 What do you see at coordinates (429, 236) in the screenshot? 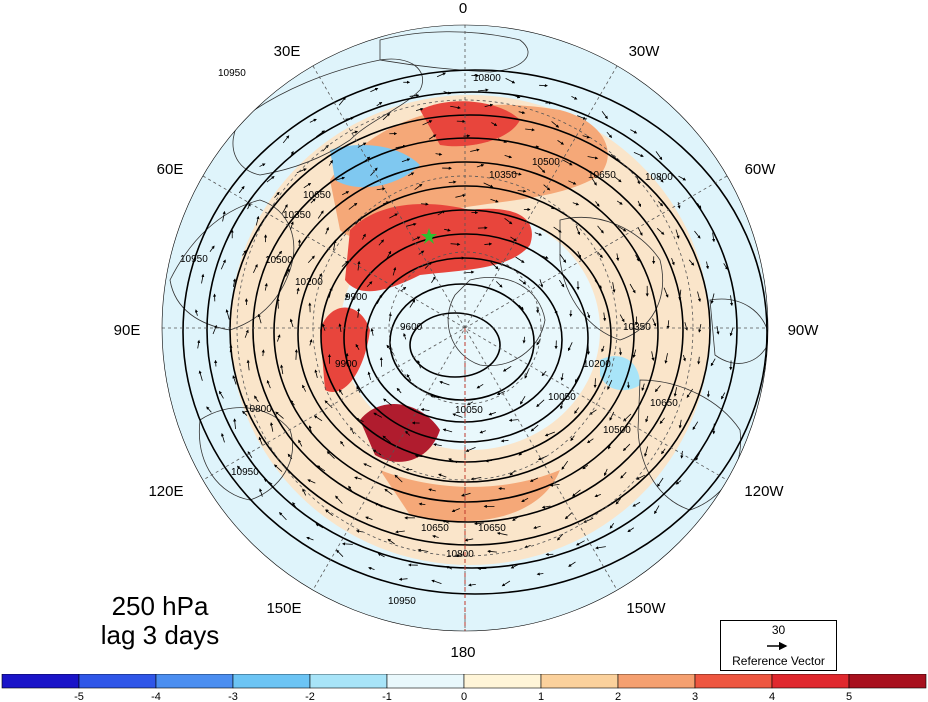
I see `green-star-marker` at bounding box center [429, 236].